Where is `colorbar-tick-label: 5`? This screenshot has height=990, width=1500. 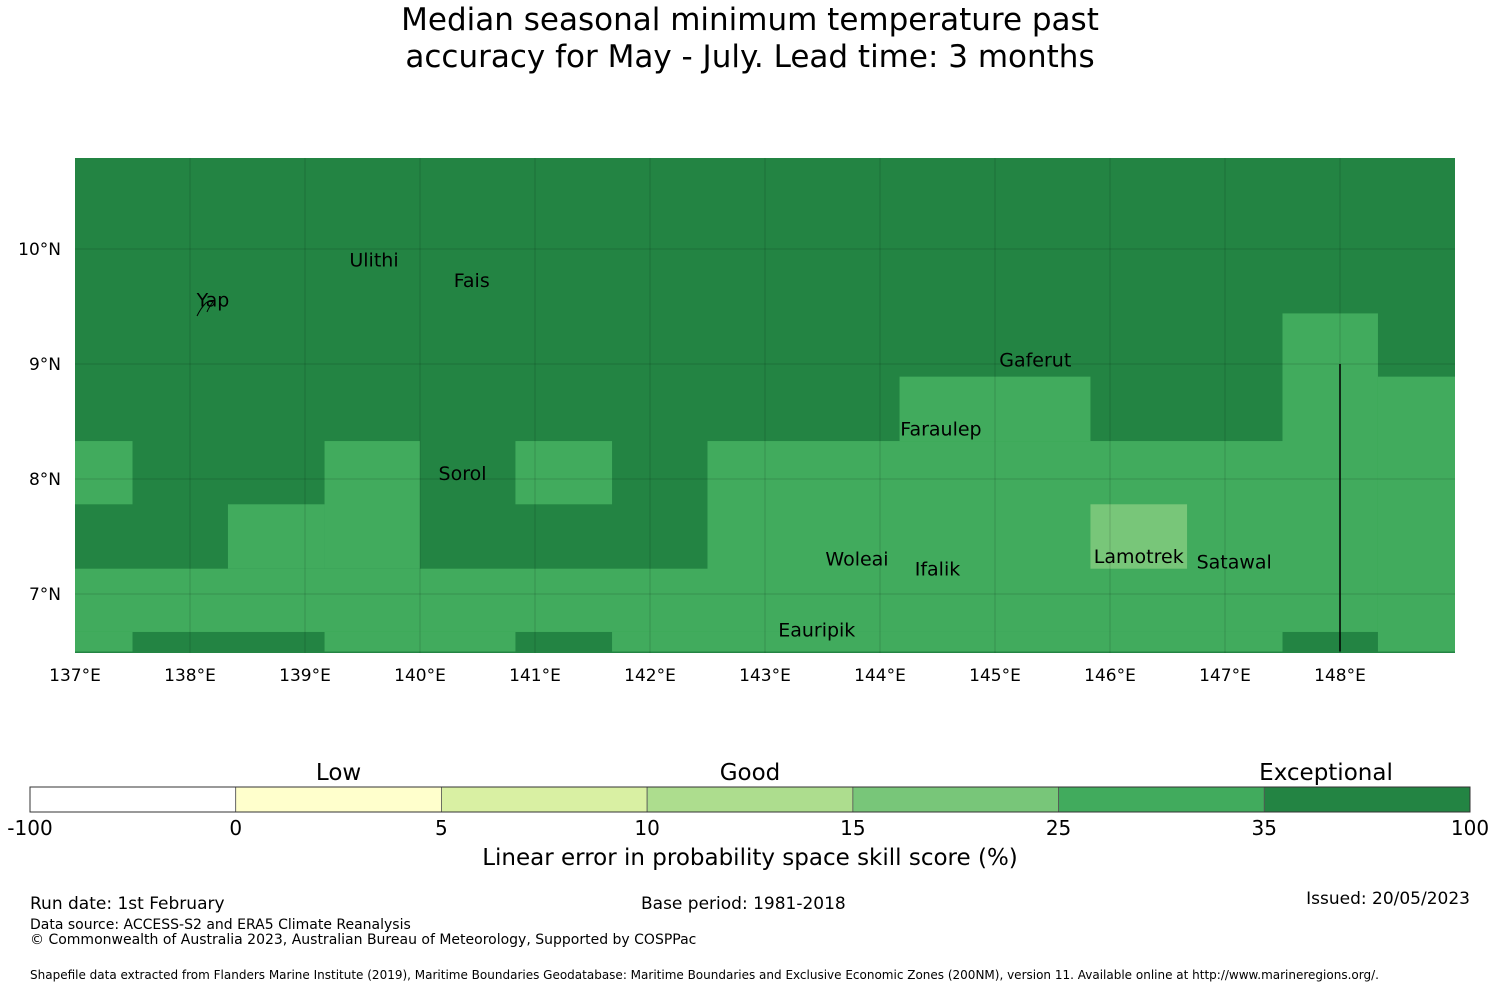
colorbar-tick-label: 5 is located at coordinates (441, 828).